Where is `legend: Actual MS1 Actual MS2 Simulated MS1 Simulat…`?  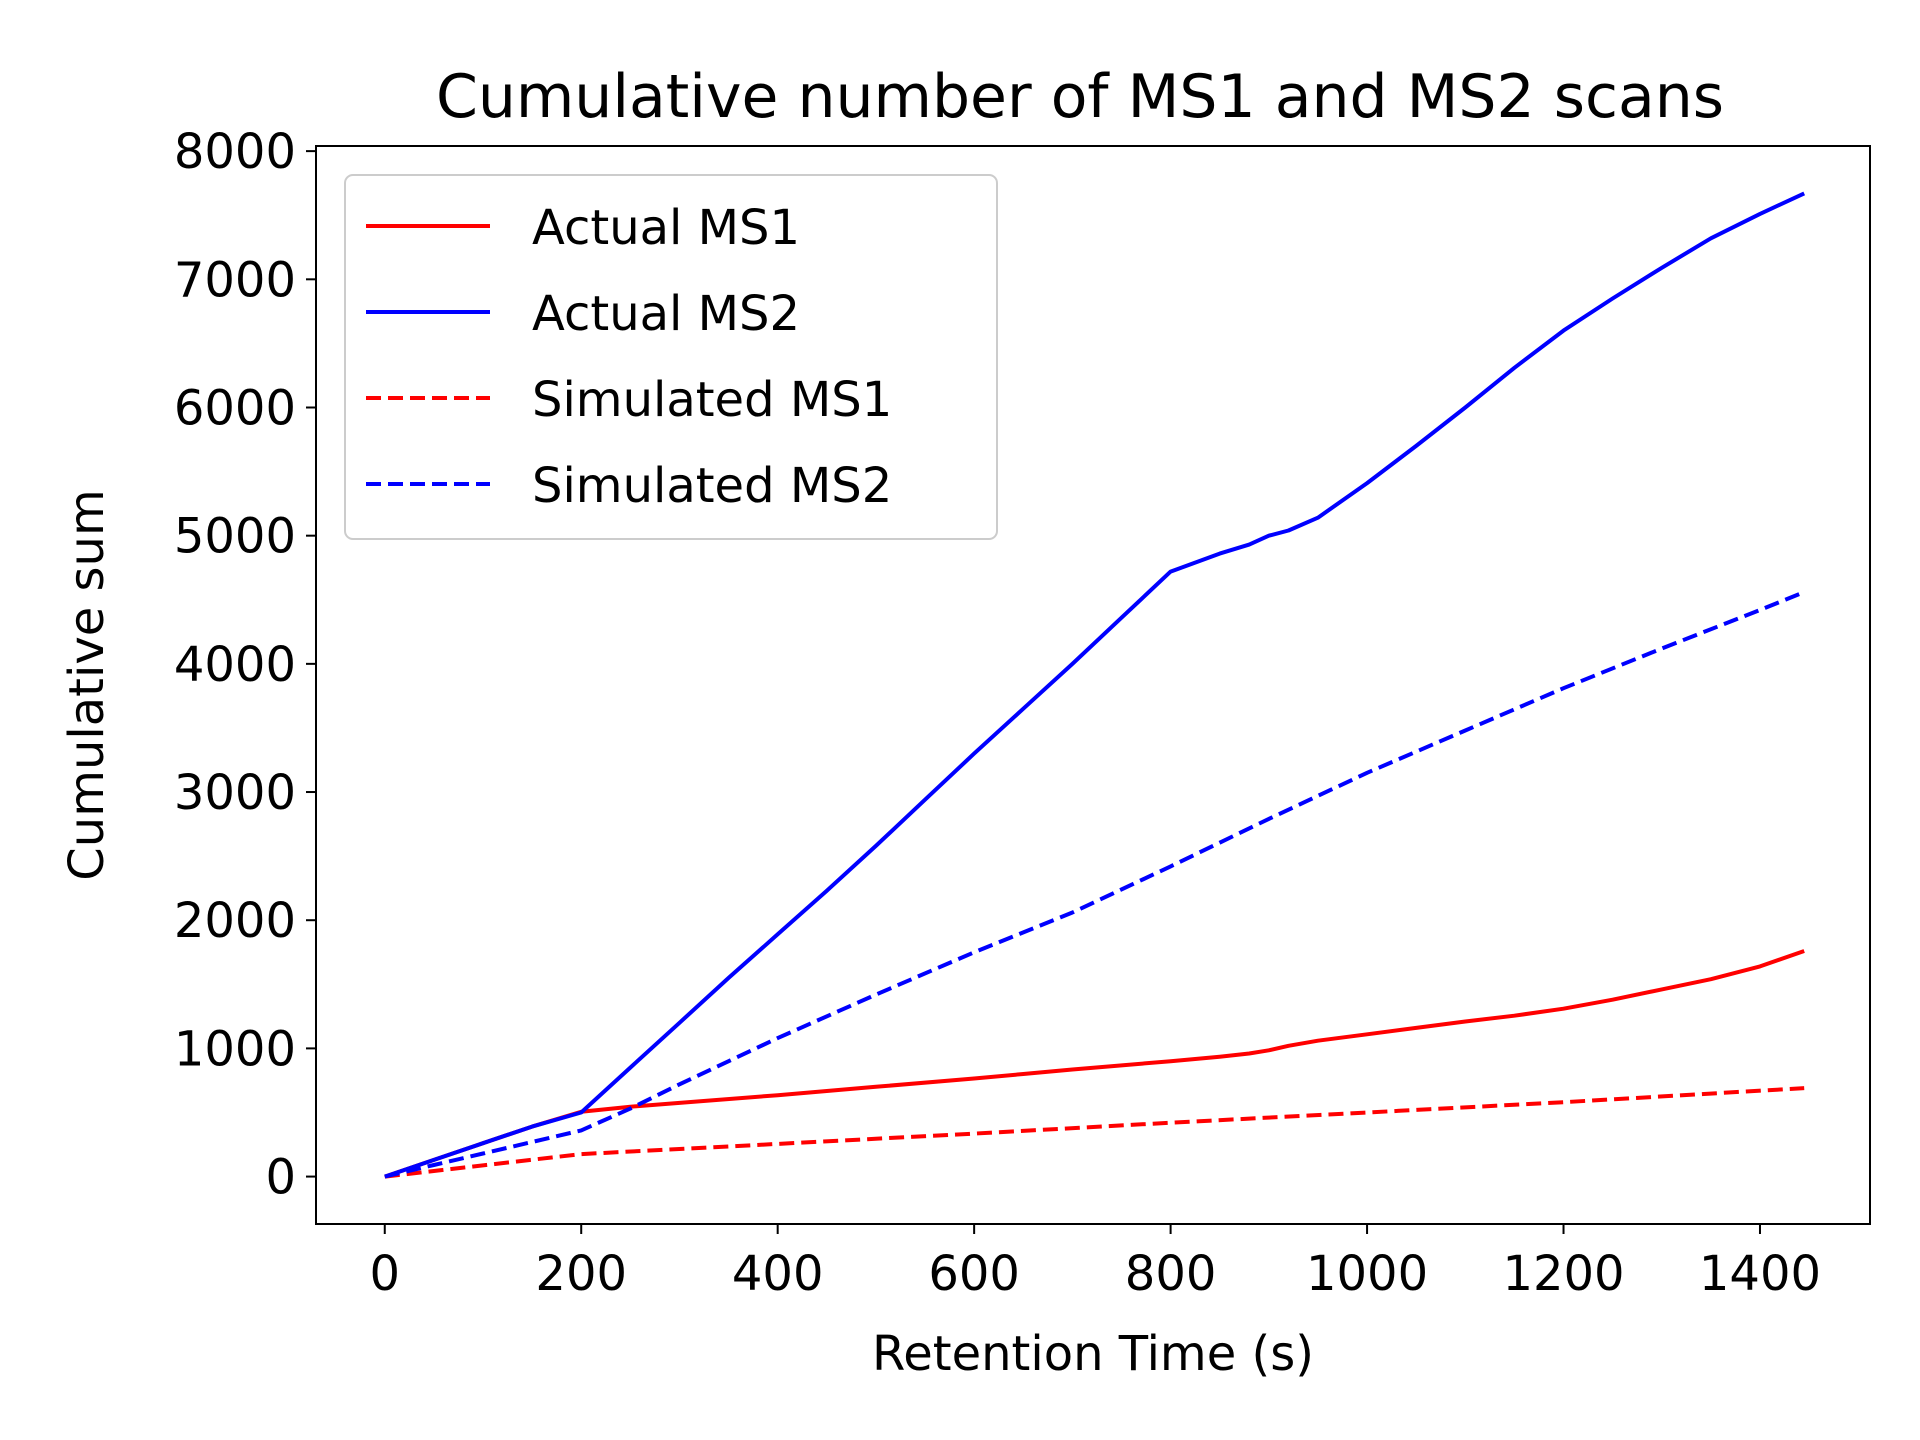 legend: Actual MS1 Actual MS2 Simulated MS1 Simulat… is located at coordinates (671, 357).